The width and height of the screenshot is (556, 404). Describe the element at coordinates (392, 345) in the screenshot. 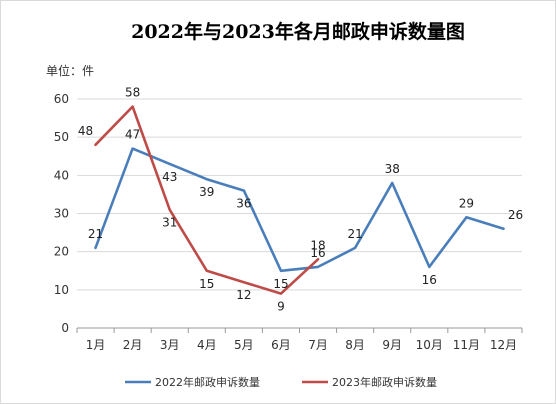

I see `x-tick-label-9: 9月` at that location.